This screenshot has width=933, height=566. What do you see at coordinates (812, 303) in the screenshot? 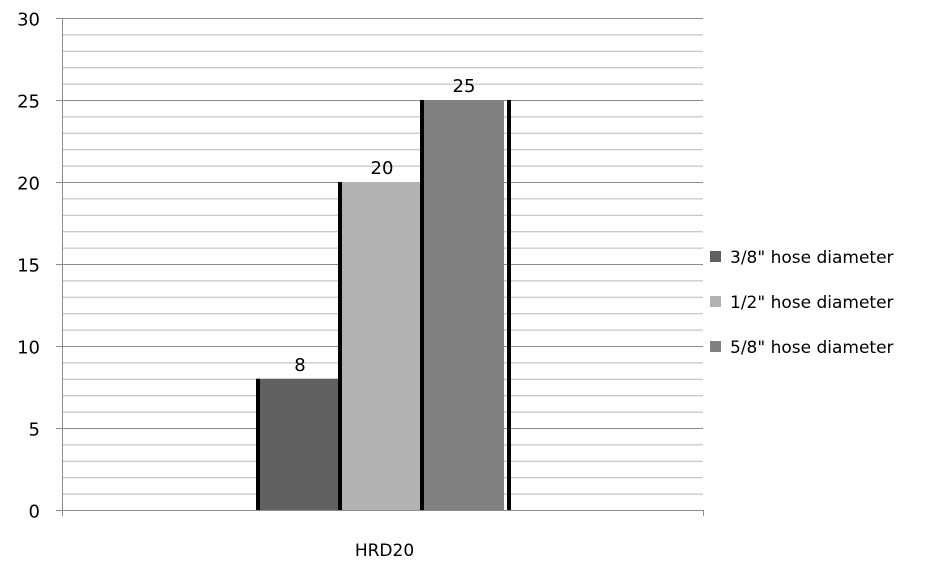
I see `legend-label: 1/2" hose diameter` at bounding box center [812, 303].